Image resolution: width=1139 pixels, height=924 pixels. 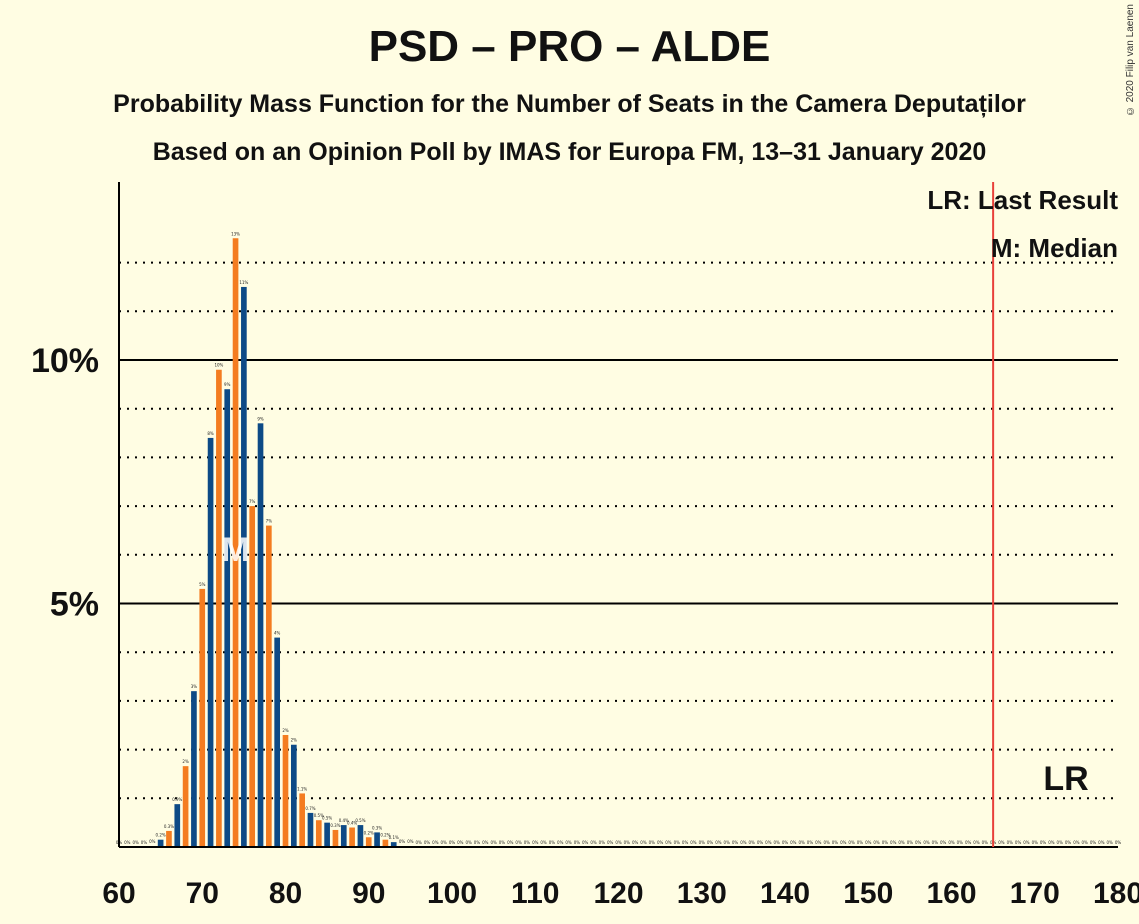 What do you see at coordinates (885, 842) in the screenshot?
I see `data-label-seat-152: 0%` at bounding box center [885, 842].